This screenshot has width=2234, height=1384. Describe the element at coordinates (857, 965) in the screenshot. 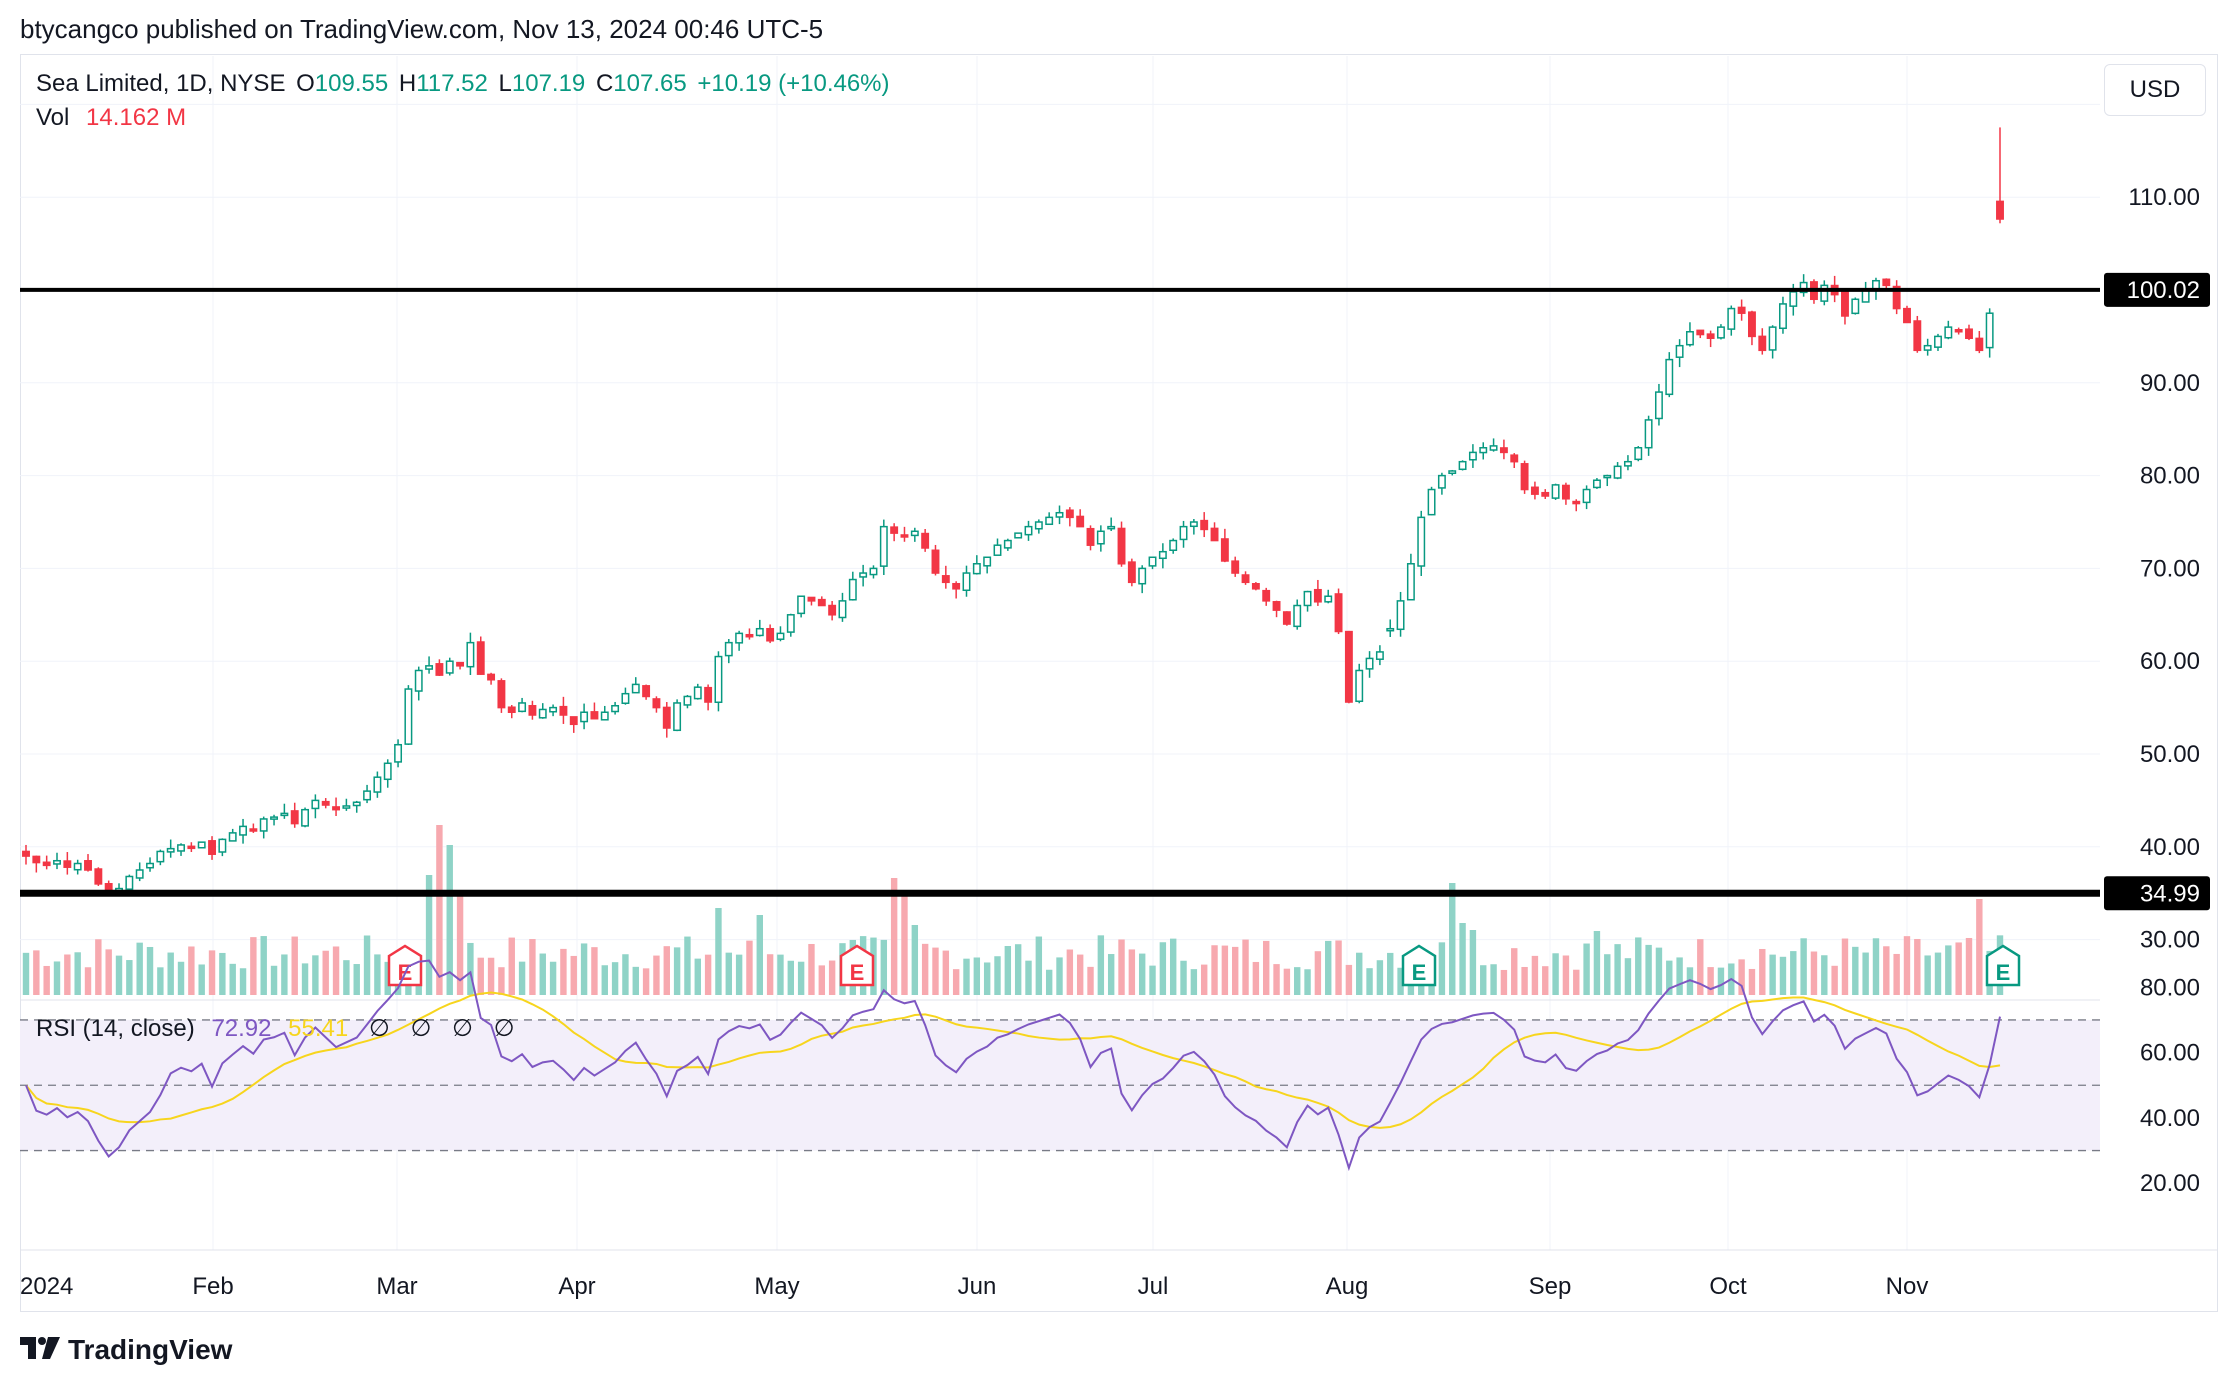

I see `earnings-badge` at that location.